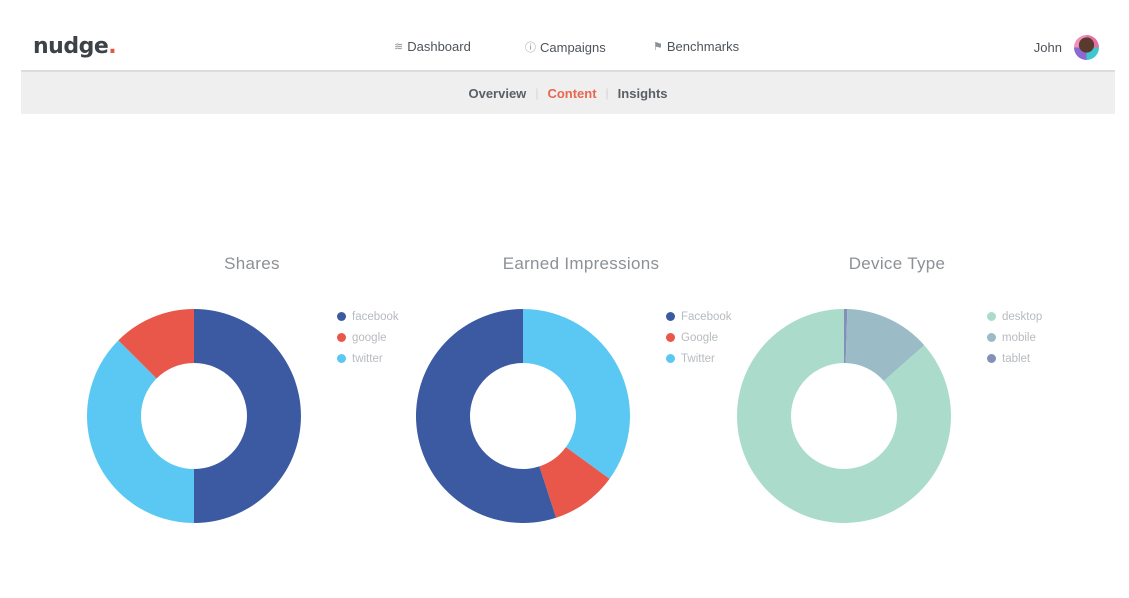  I want to click on legend-label: twitter, so click(367, 358).